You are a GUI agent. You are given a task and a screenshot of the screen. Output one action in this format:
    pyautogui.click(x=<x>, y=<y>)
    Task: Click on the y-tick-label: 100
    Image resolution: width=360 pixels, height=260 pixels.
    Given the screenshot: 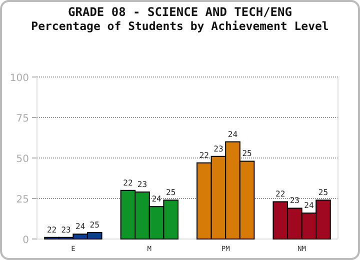 What is the action you would take?
    pyautogui.click(x=19, y=78)
    